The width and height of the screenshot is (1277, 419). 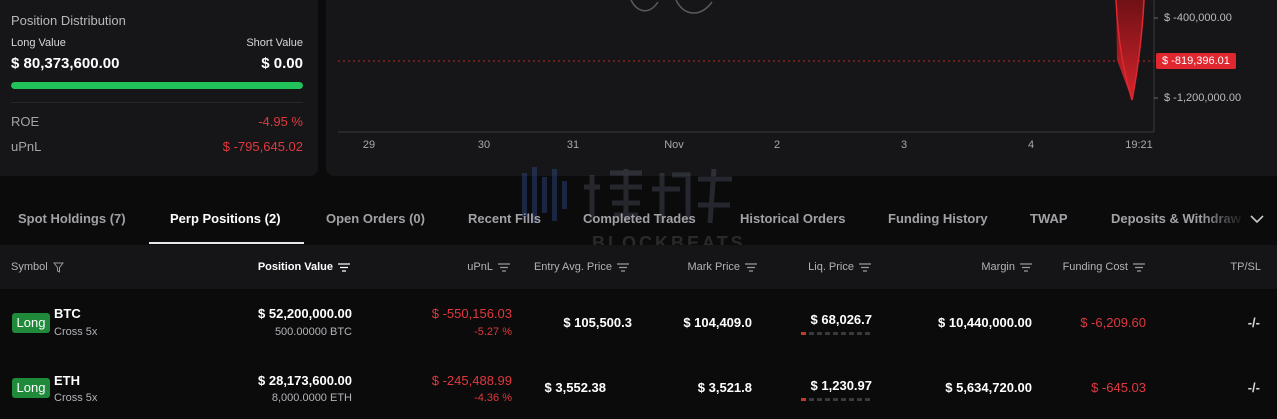 I want to click on tab-recent-fills: Recent Fills, so click(x=504, y=218).